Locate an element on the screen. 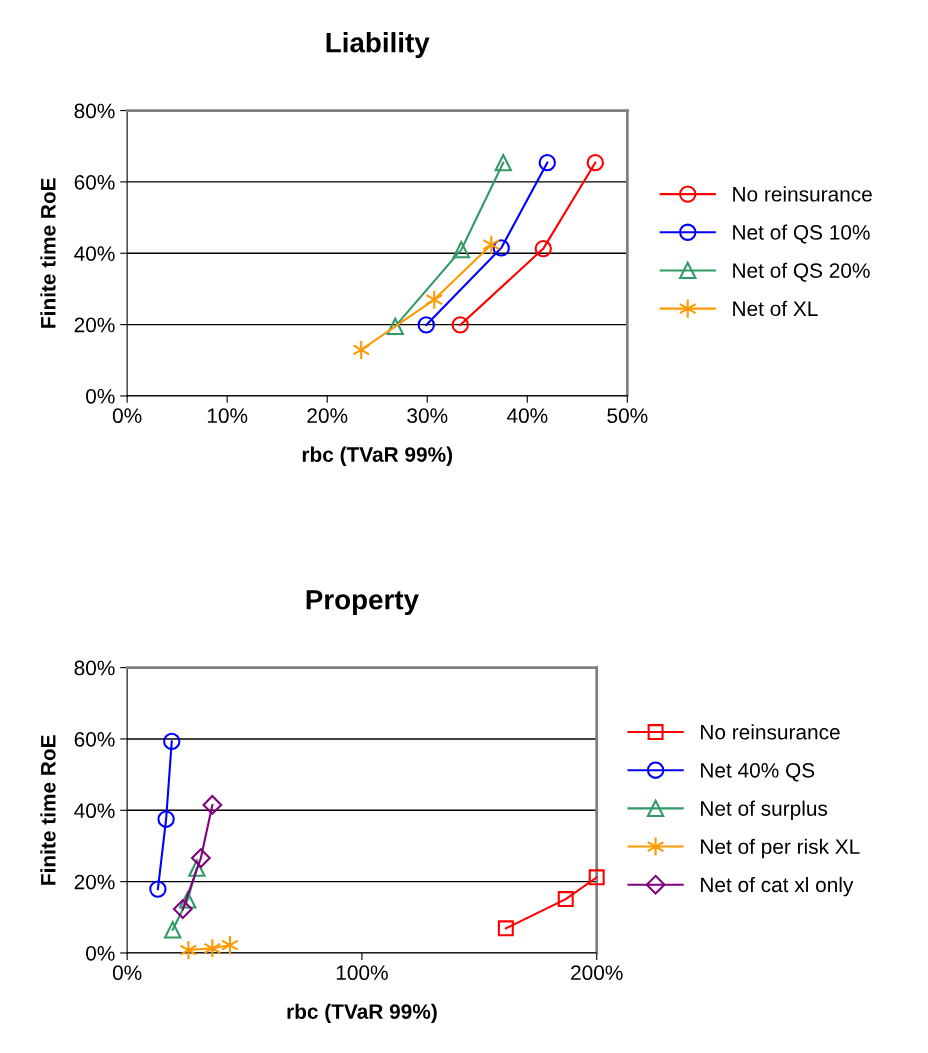 The height and width of the screenshot is (1053, 928). legend-label: Net of QS 10% is located at coordinates (801, 234).